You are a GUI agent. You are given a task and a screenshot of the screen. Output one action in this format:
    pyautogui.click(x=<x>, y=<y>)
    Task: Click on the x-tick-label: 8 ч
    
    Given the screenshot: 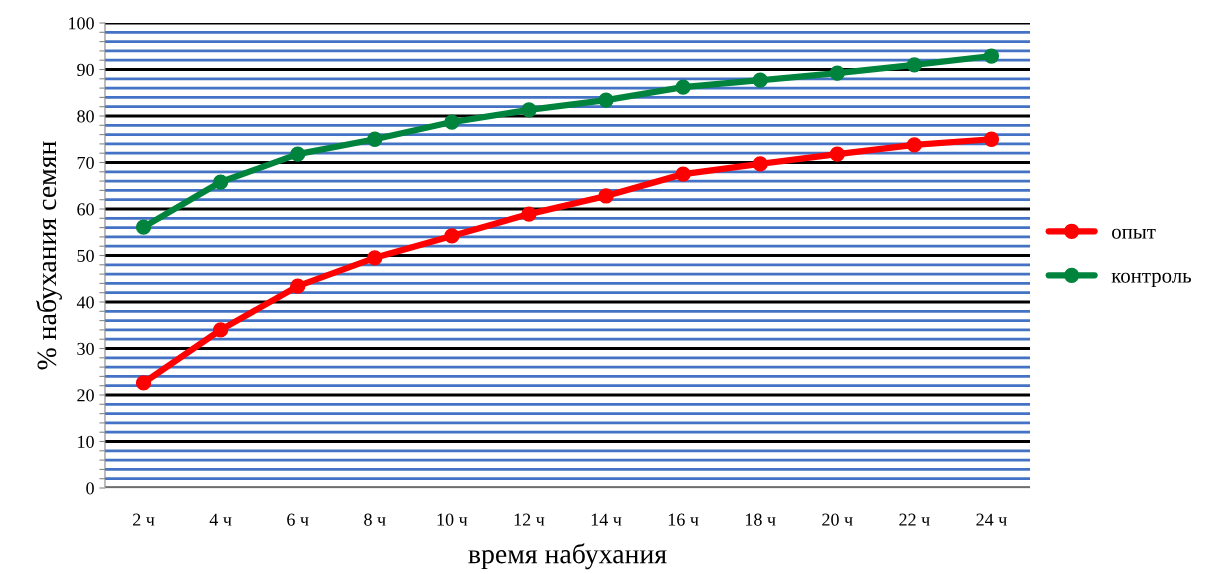 What is the action you would take?
    pyautogui.click(x=375, y=519)
    